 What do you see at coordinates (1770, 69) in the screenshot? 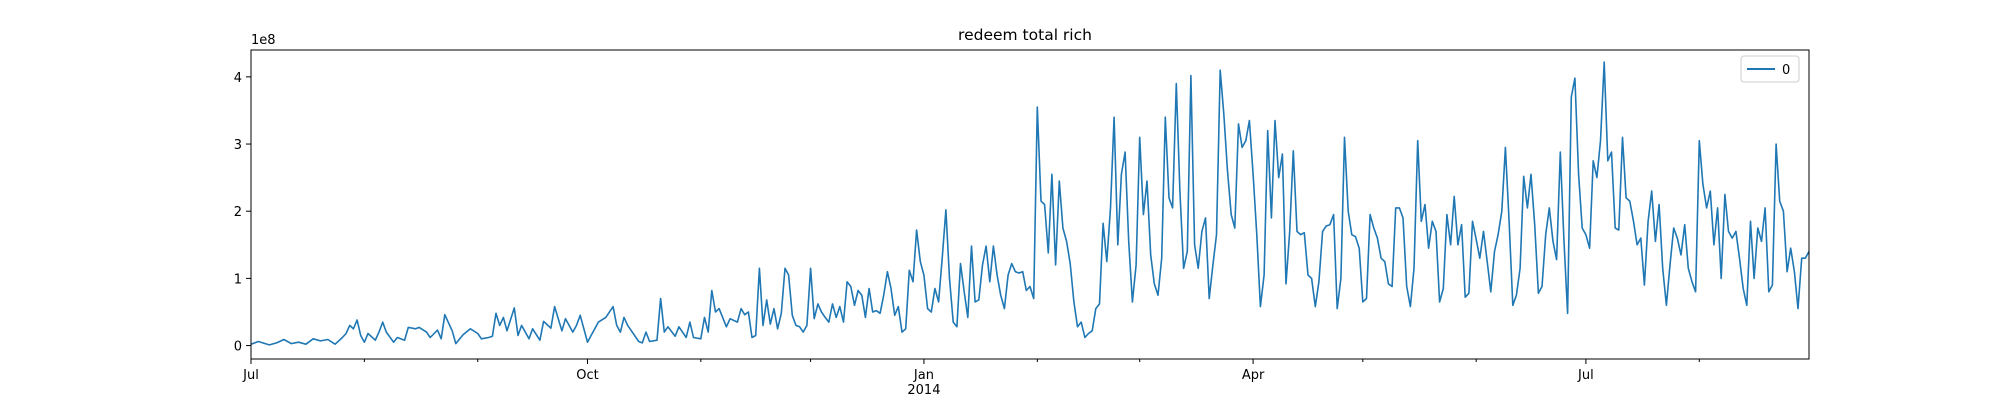
I see `legend: 0` at bounding box center [1770, 69].